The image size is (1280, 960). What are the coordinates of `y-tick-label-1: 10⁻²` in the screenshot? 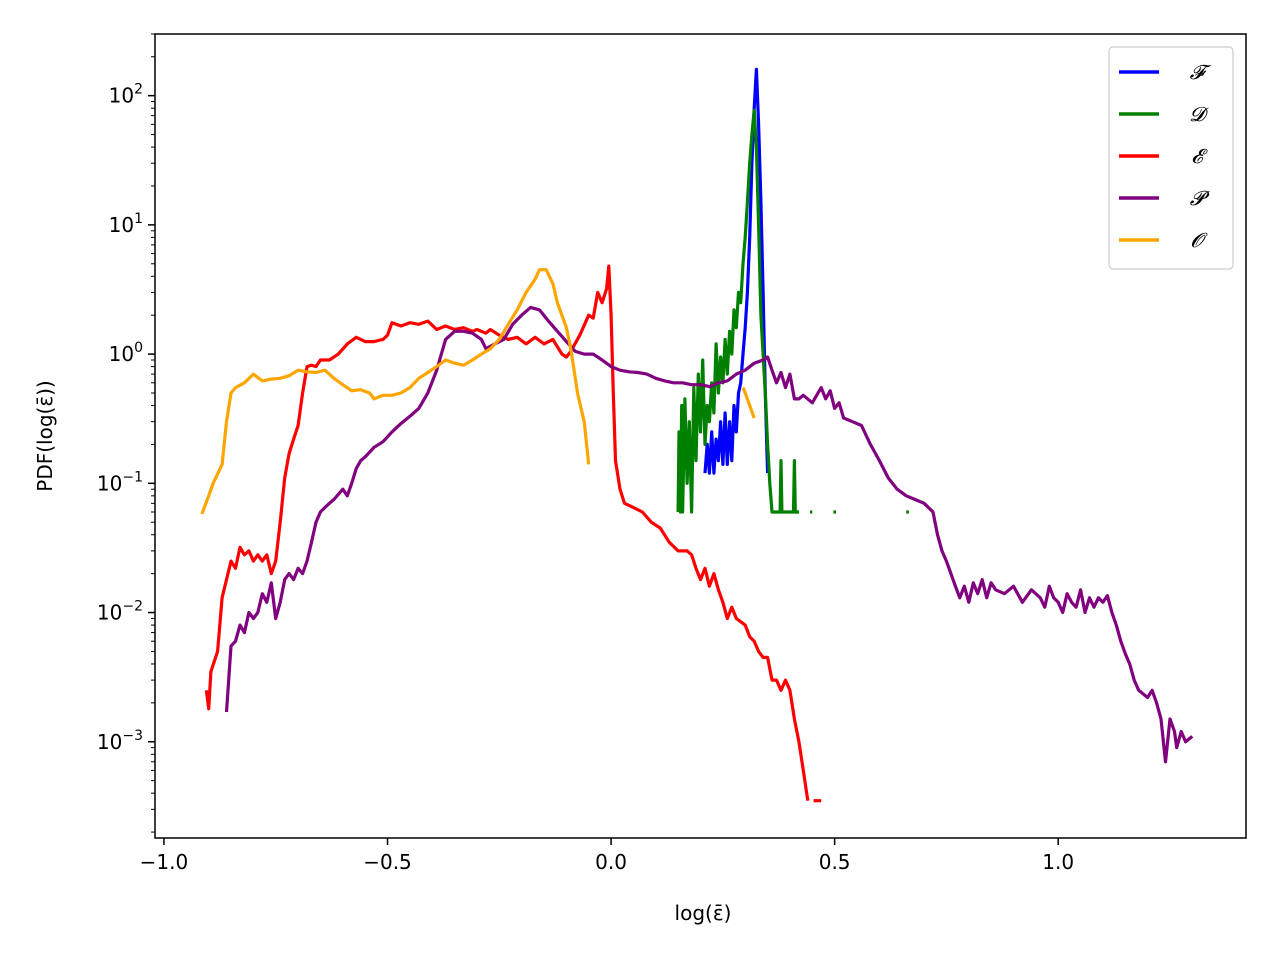 It's located at (120, 612).